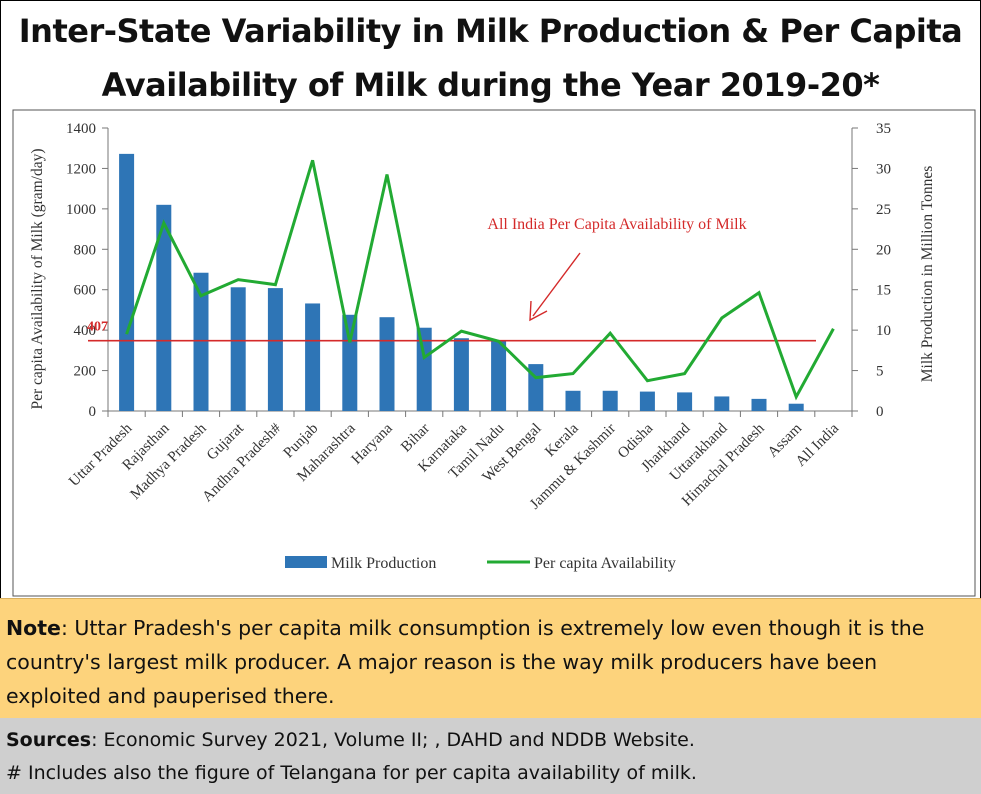  What do you see at coordinates (883, 250) in the screenshot?
I see `right-tick-label: 20` at bounding box center [883, 250].